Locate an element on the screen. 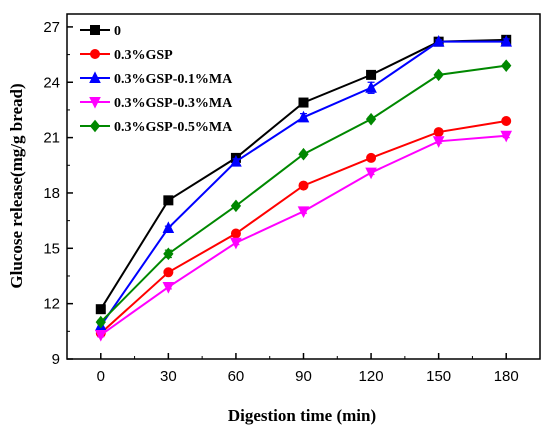 This screenshot has height=434, width=550. legend-item: 0.3%GSP-0.3%MA is located at coordinates (156, 103).